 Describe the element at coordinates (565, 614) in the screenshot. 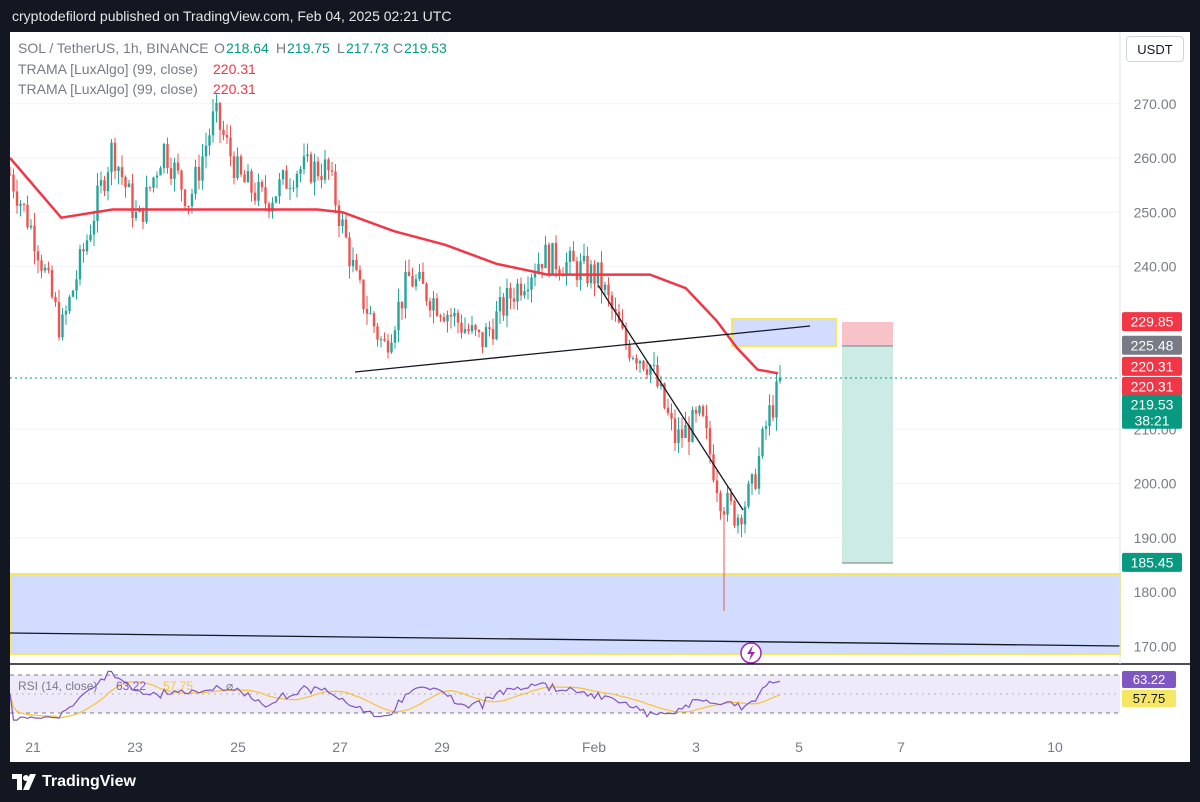

I see `demand-zone` at that location.